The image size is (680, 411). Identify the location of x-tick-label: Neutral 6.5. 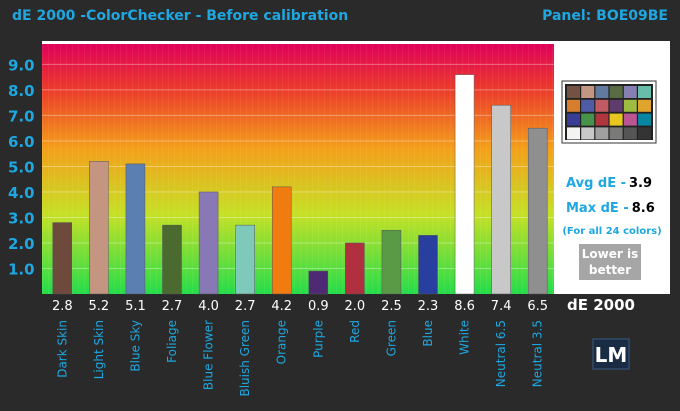
(501, 353).